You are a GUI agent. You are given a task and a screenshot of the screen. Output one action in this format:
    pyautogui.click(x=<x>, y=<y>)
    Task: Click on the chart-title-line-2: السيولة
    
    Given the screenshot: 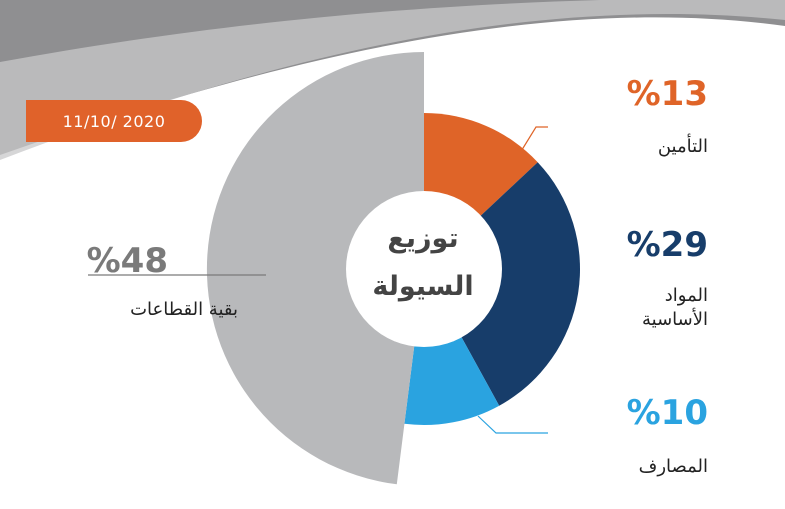 What is the action you would take?
    pyautogui.click(x=423, y=286)
    